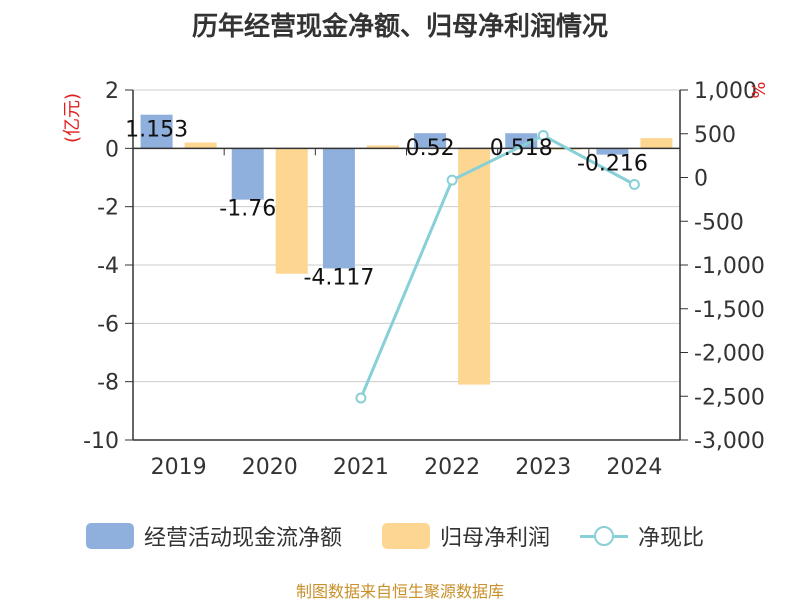  What do you see at coordinates (719, 222) in the screenshot?
I see `right-axis-tick-label: -500` at bounding box center [719, 222].